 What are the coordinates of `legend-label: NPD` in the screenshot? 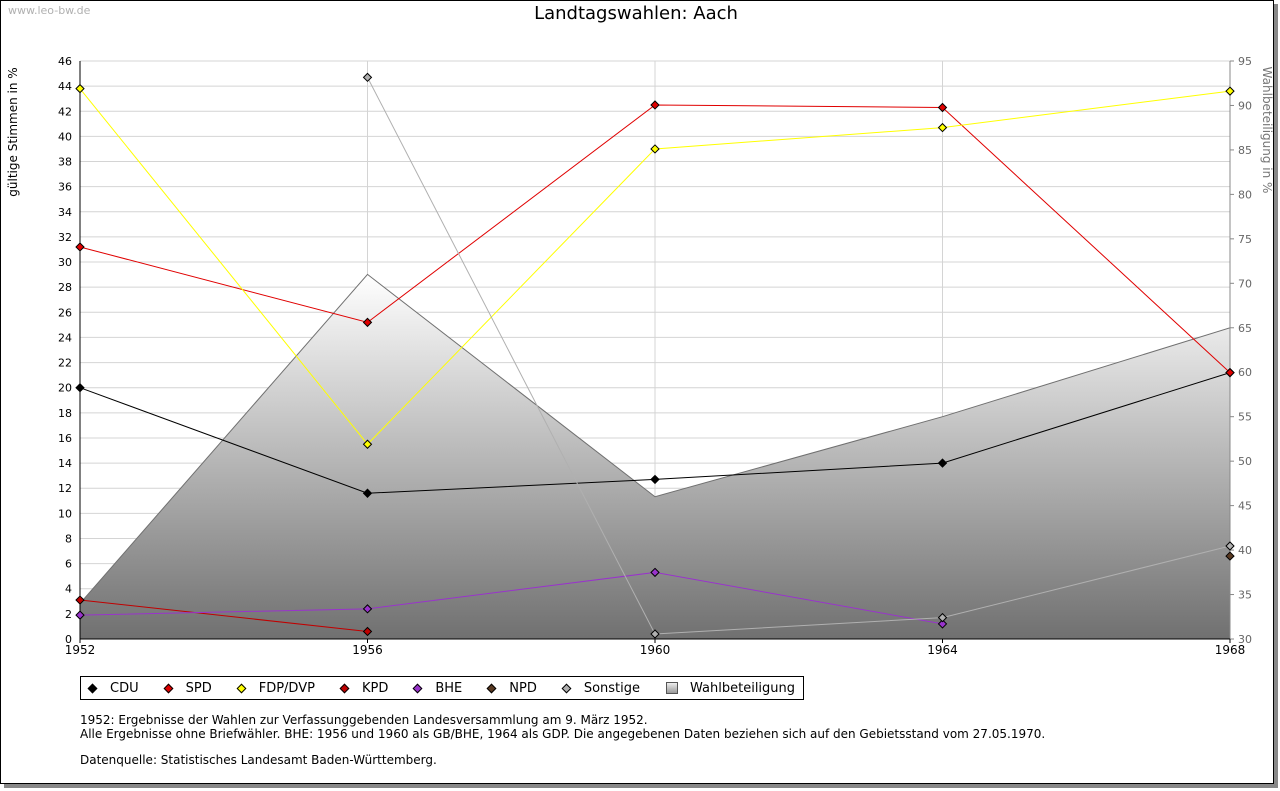 It's located at (523, 688).